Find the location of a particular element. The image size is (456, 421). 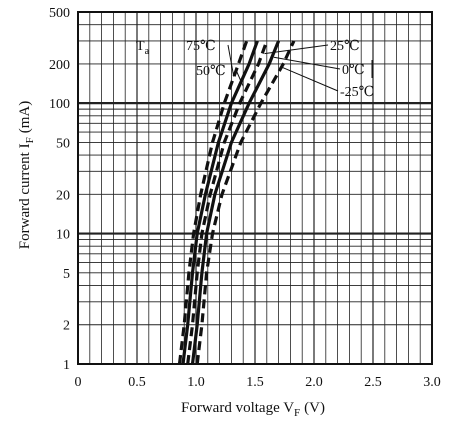

temperature-parameter-label: Ta is located at coordinates (143, 48).